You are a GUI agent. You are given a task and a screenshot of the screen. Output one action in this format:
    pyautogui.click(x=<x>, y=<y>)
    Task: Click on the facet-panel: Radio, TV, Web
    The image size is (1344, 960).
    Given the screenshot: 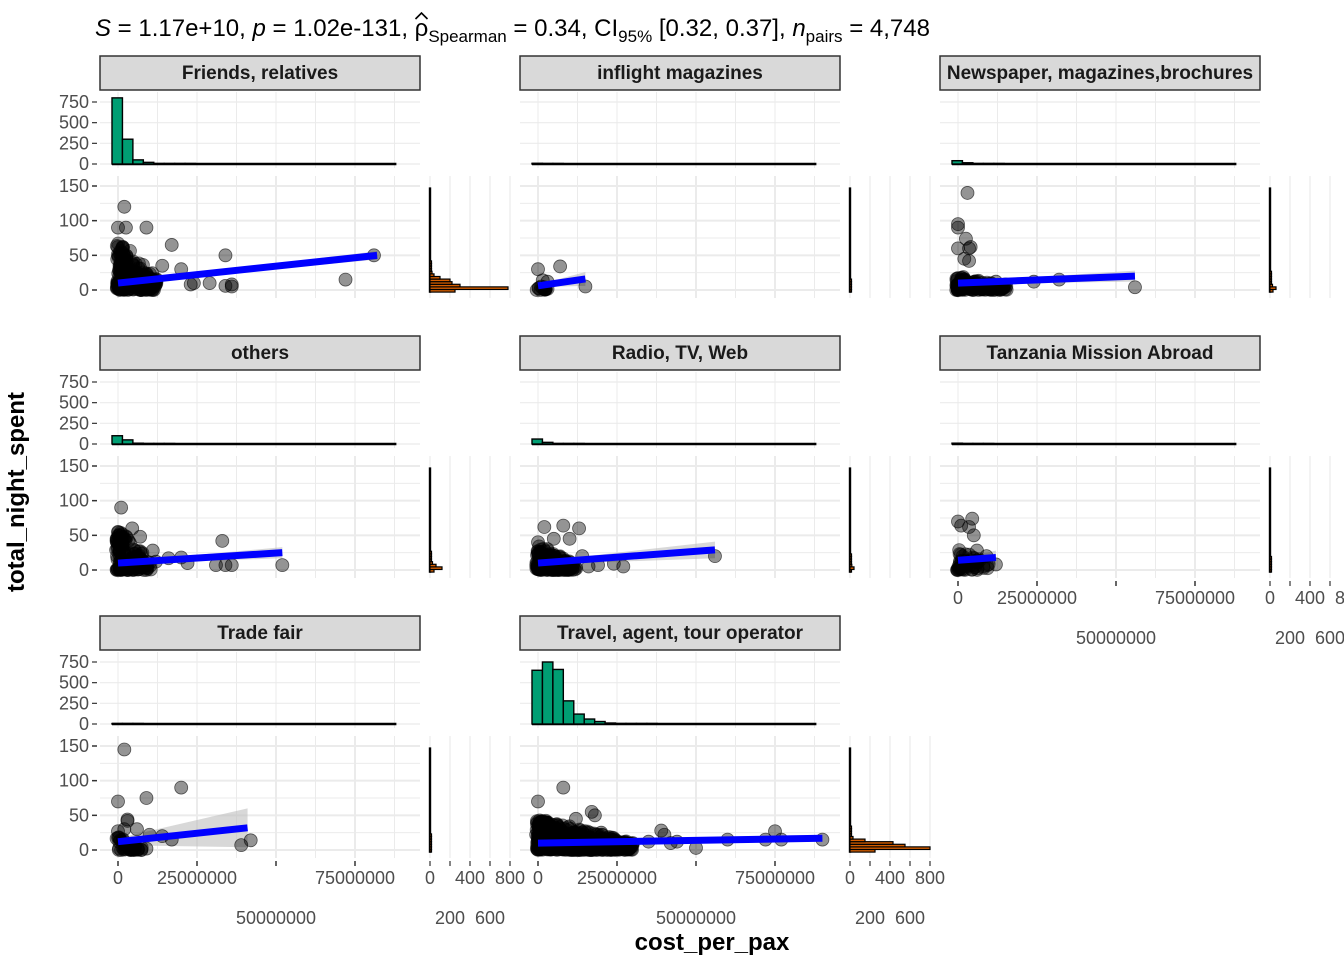 What is the action you would take?
    pyautogui.click(x=725, y=456)
    